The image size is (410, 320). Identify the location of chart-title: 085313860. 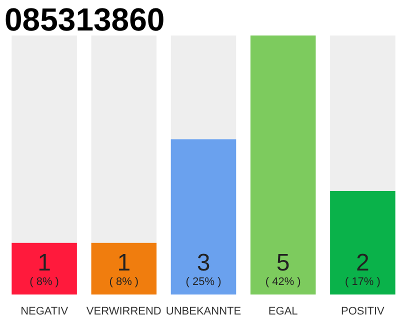
(84, 20).